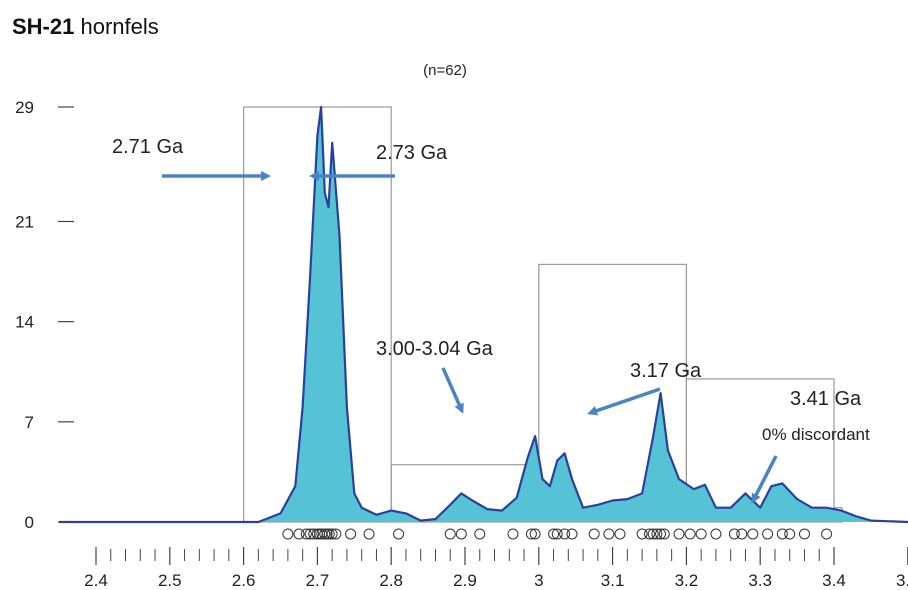  Describe the element at coordinates (170, 580) in the screenshot. I see `x-tick-label-2.5: 2.5` at that location.